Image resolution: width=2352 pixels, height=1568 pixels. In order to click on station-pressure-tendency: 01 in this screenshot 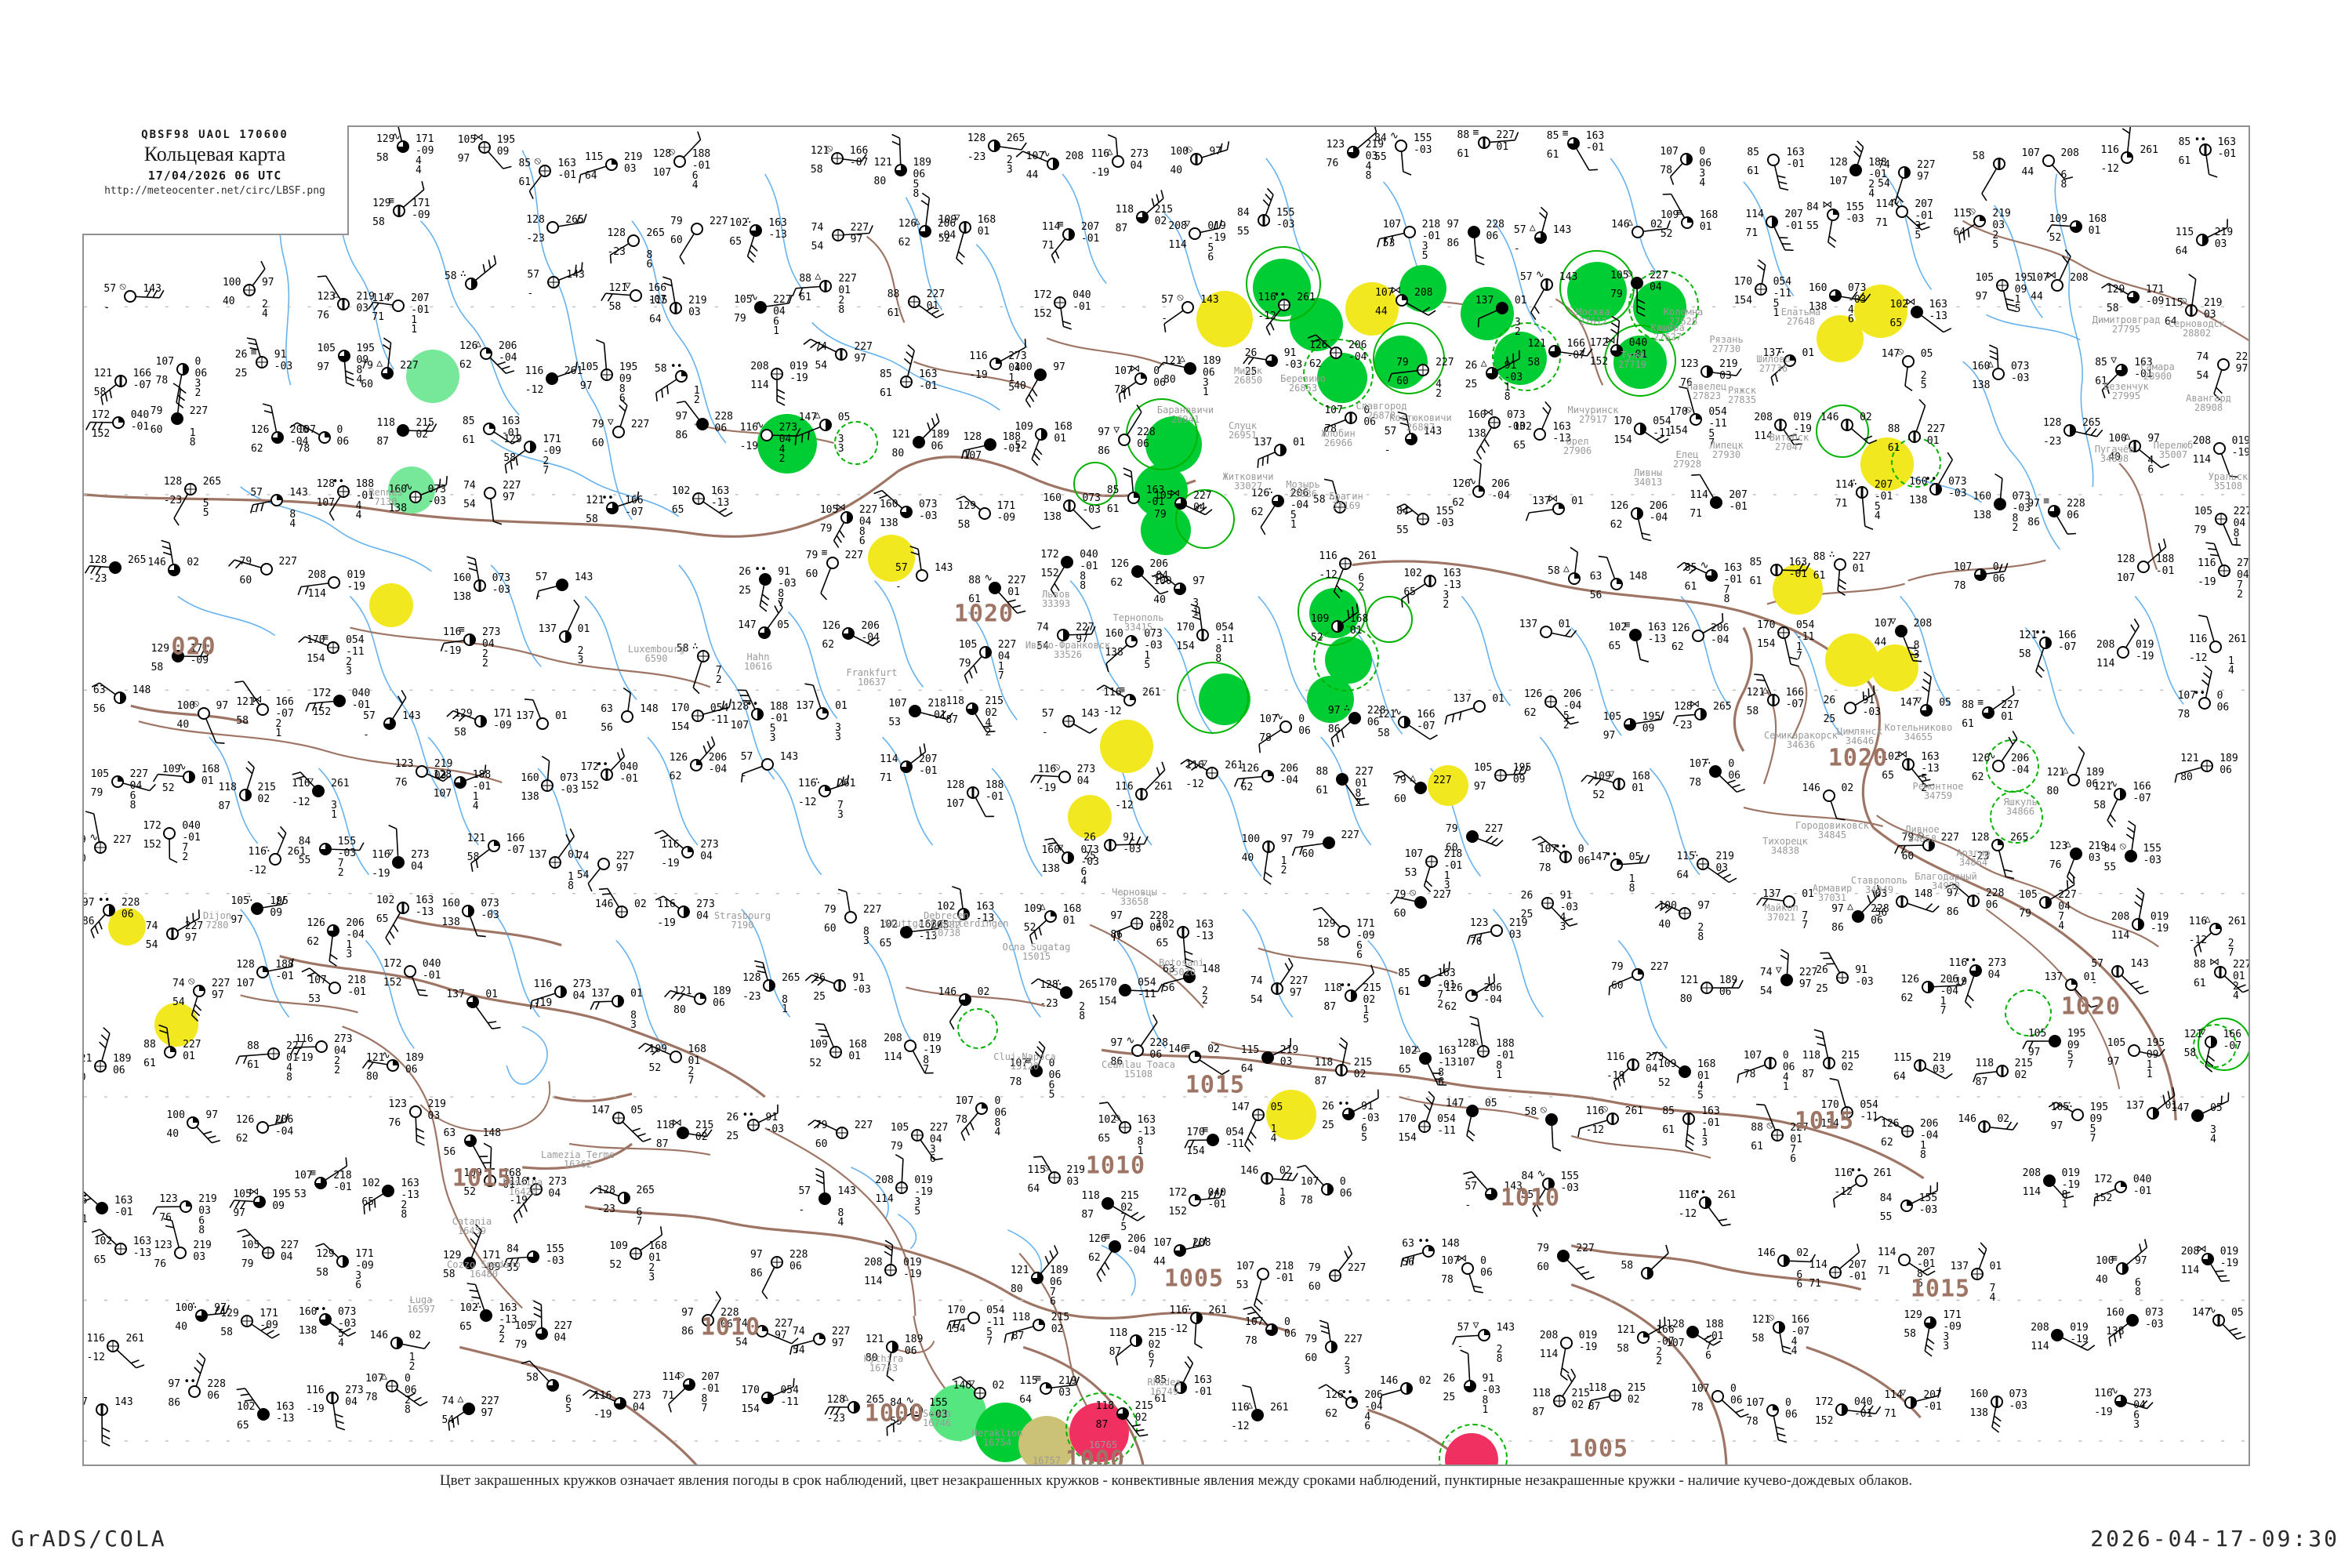, I will do `click(694, 1060)`.